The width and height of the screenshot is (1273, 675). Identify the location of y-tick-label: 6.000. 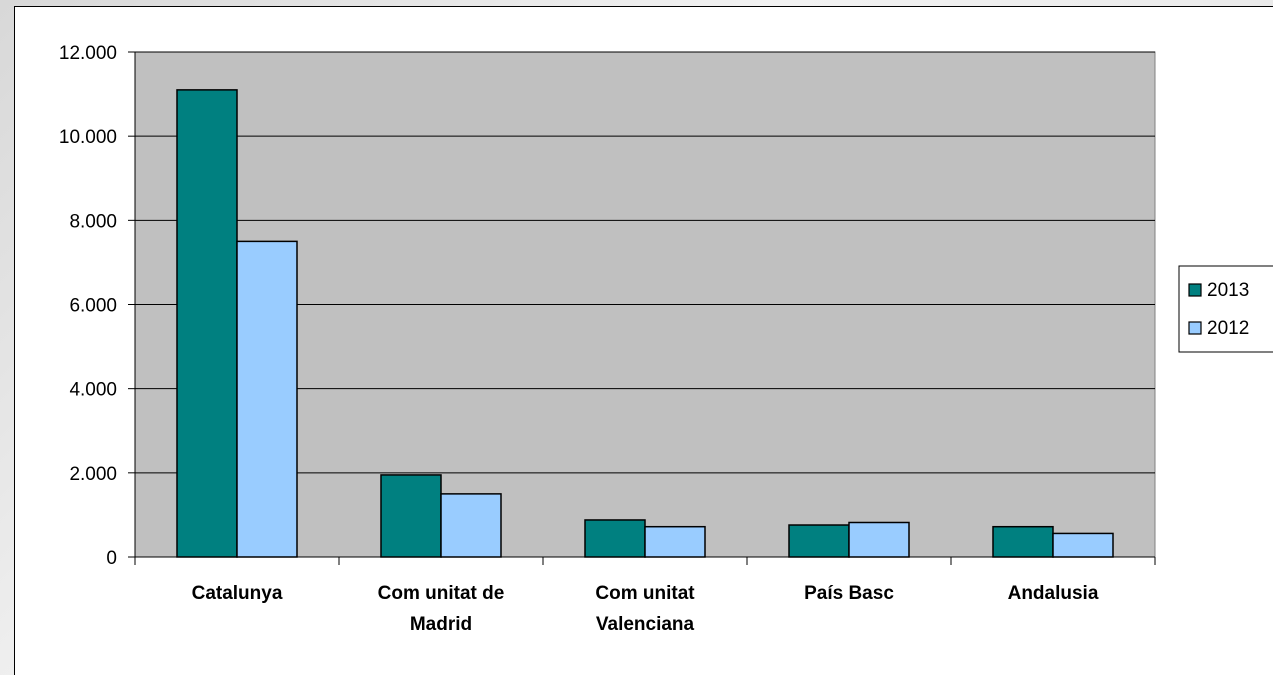
(93, 306).